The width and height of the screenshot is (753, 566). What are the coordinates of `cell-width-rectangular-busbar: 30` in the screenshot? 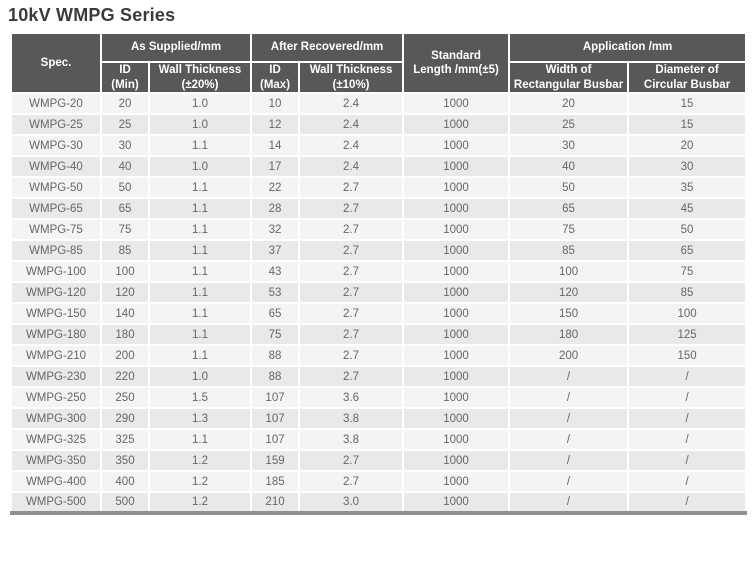 It's located at (569, 145).